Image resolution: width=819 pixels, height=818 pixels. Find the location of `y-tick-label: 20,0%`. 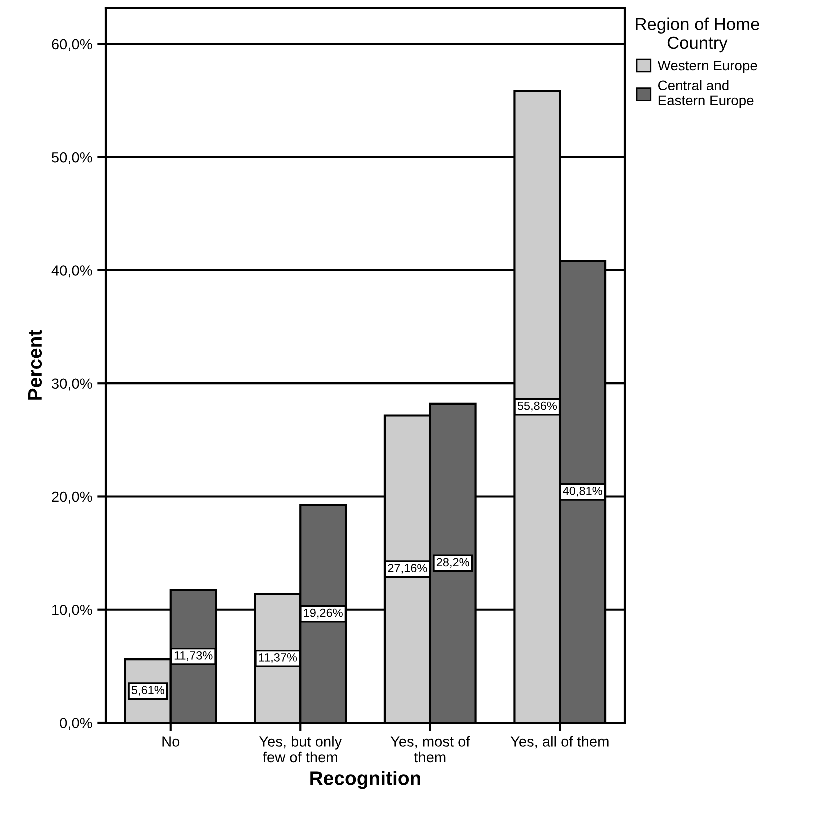

y-tick-label: 20,0% is located at coordinates (72, 498).